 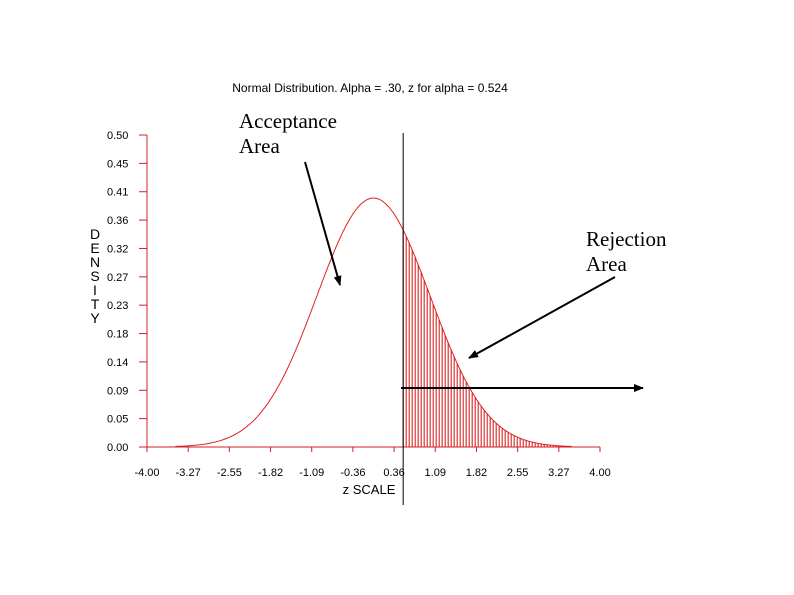 I want to click on y-label-letter: D, so click(x=95, y=234).